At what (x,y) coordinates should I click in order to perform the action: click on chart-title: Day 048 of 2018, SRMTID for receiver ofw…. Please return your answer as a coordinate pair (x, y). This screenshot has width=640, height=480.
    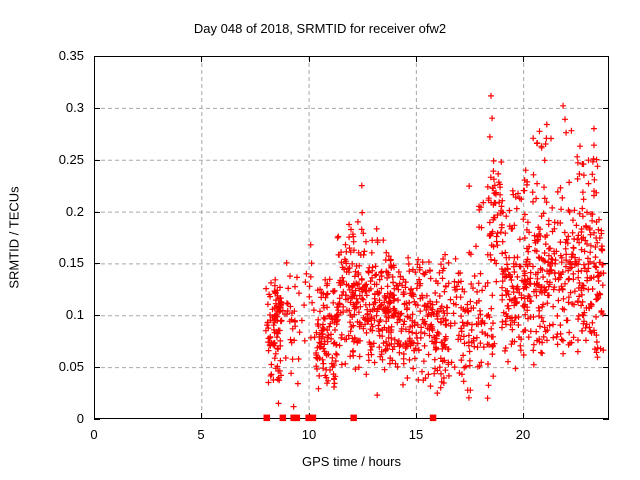
    Looking at the image, I should click on (320, 28).